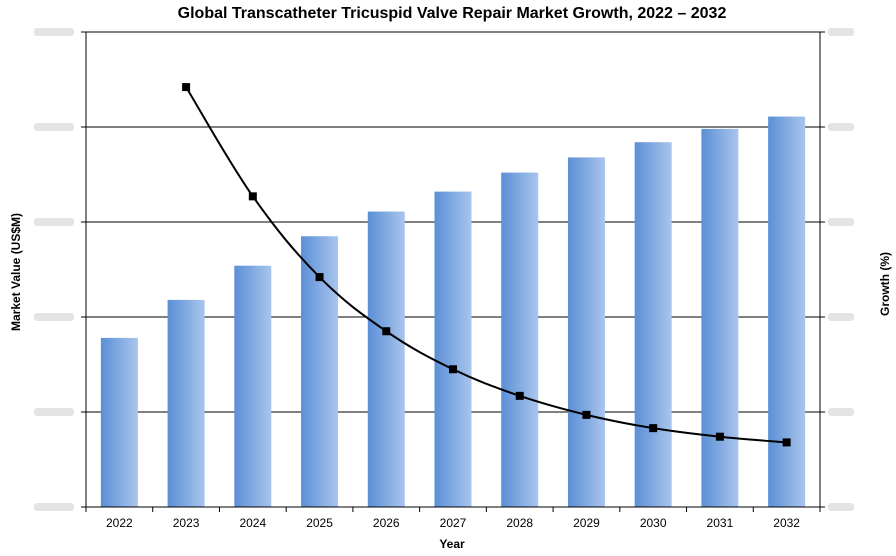  What do you see at coordinates (885, 284) in the screenshot?
I see `y2-axis-title: Growth (%)` at bounding box center [885, 284].